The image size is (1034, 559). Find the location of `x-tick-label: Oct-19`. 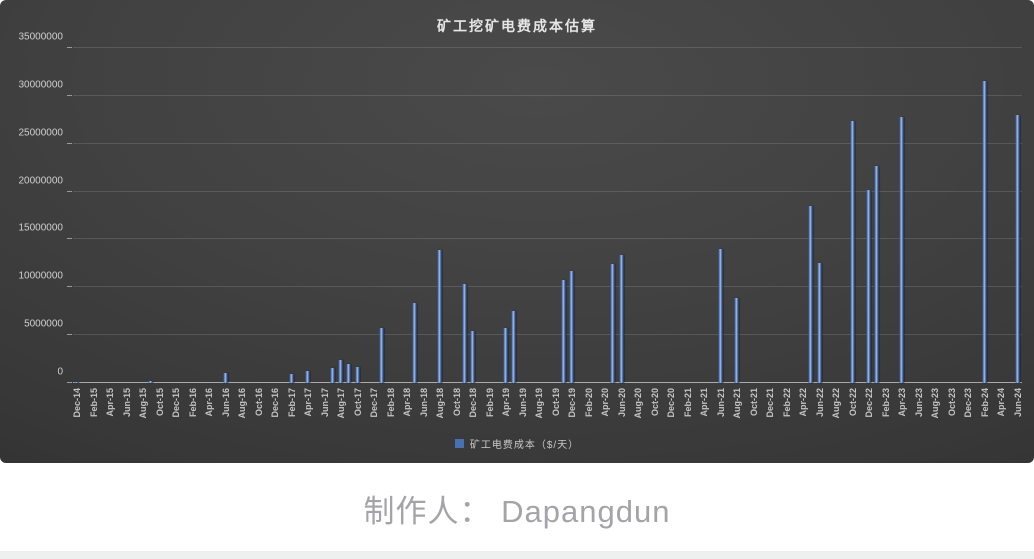

x-tick-label: Oct-19 is located at coordinates (555, 402).